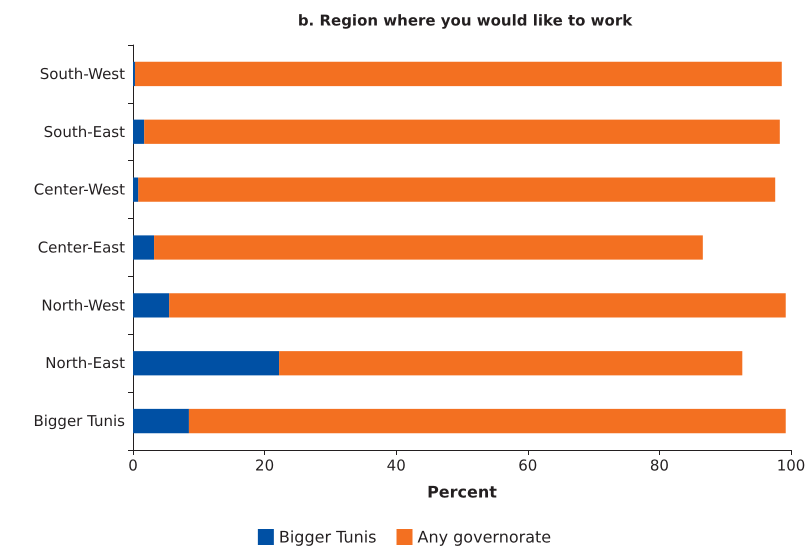 The height and width of the screenshot is (550, 809). What do you see at coordinates (79, 421) in the screenshot?
I see `y-tick-label: Bigger Tunis` at bounding box center [79, 421].